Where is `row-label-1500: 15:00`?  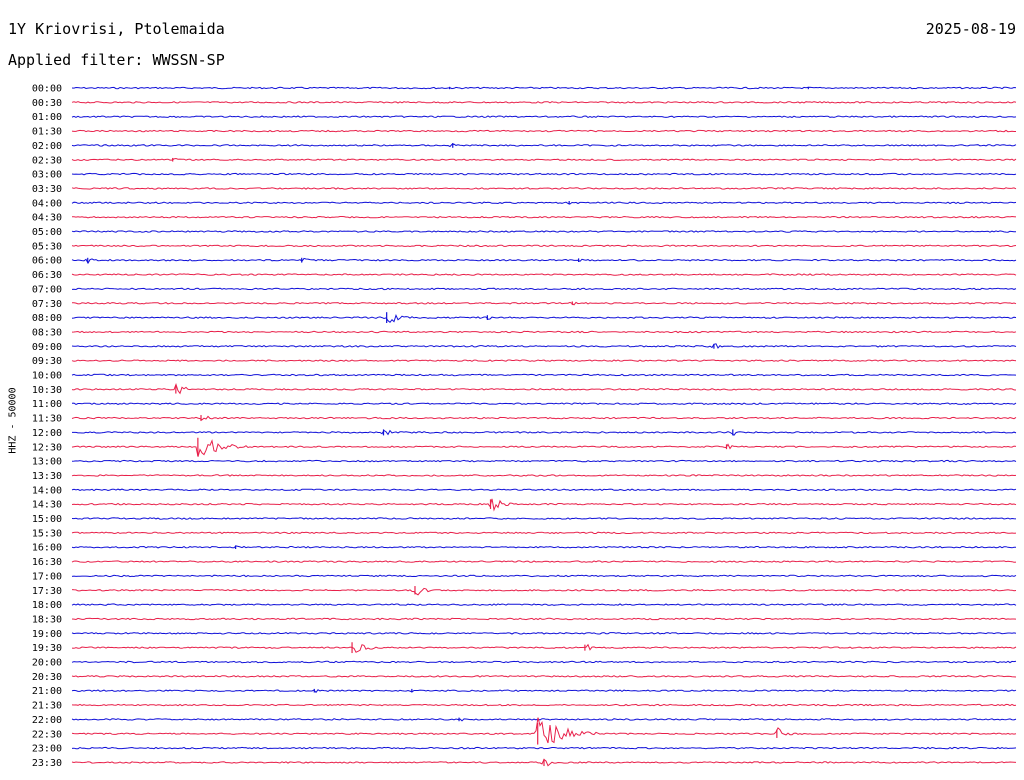
row-label-1500: 15:00 is located at coordinates (47, 519).